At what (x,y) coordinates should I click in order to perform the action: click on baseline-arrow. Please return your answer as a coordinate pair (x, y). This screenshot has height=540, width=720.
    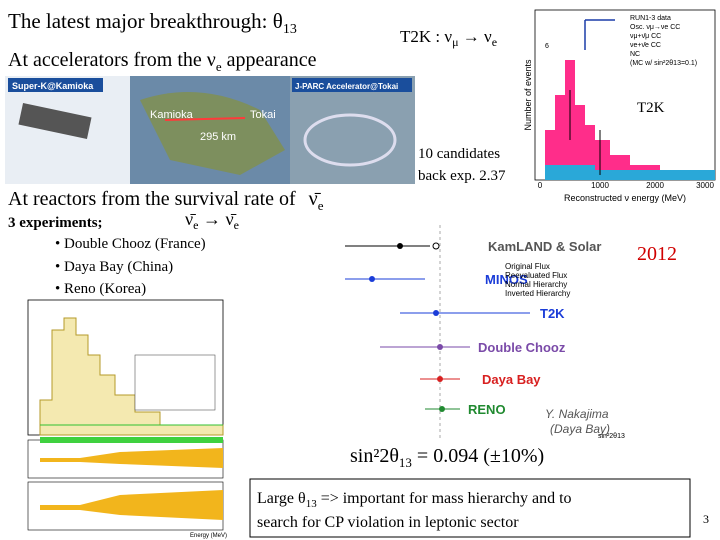
    Looking at the image, I should click on (205, 119).